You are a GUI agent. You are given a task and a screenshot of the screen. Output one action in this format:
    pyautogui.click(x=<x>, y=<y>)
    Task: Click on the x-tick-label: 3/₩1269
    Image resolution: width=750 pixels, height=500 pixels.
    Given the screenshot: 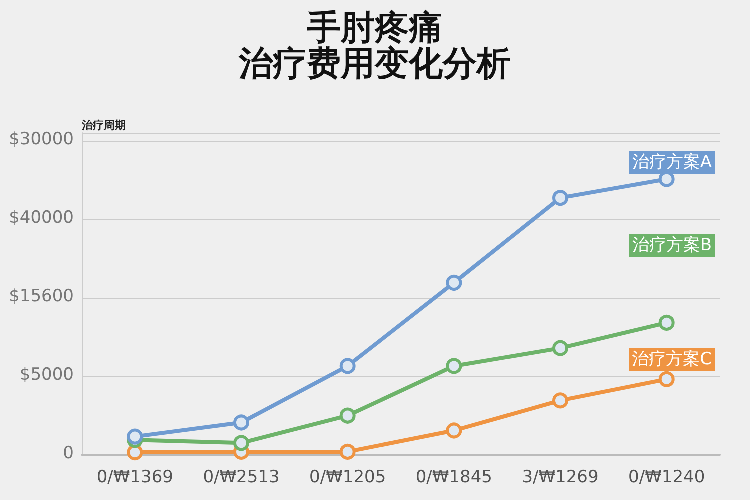 What is the action you would take?
    pyautogui.click(x=560, y=478)
    